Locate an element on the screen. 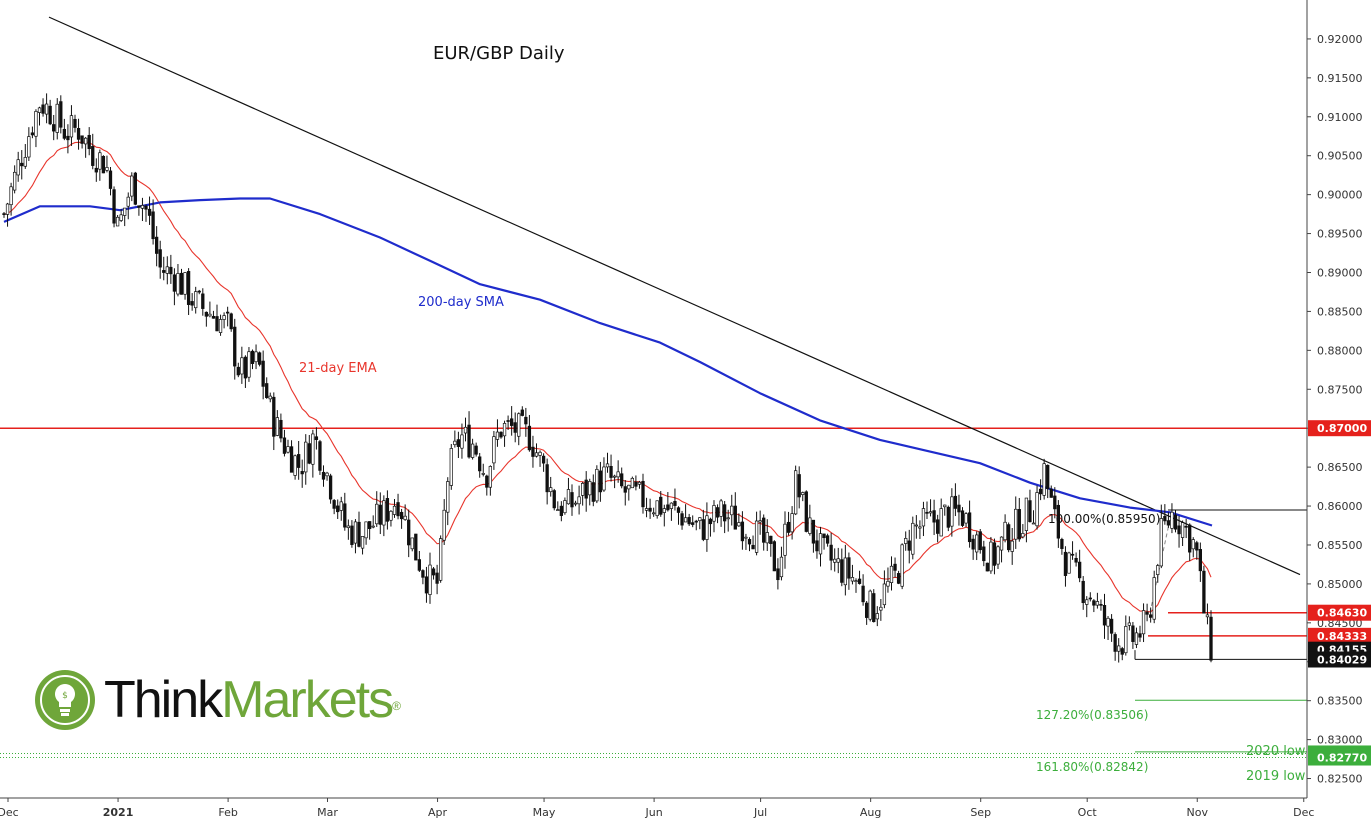 The image size is (1371, 823). price-tag-label: 0.84333 is located at coordinates (1342, 636).